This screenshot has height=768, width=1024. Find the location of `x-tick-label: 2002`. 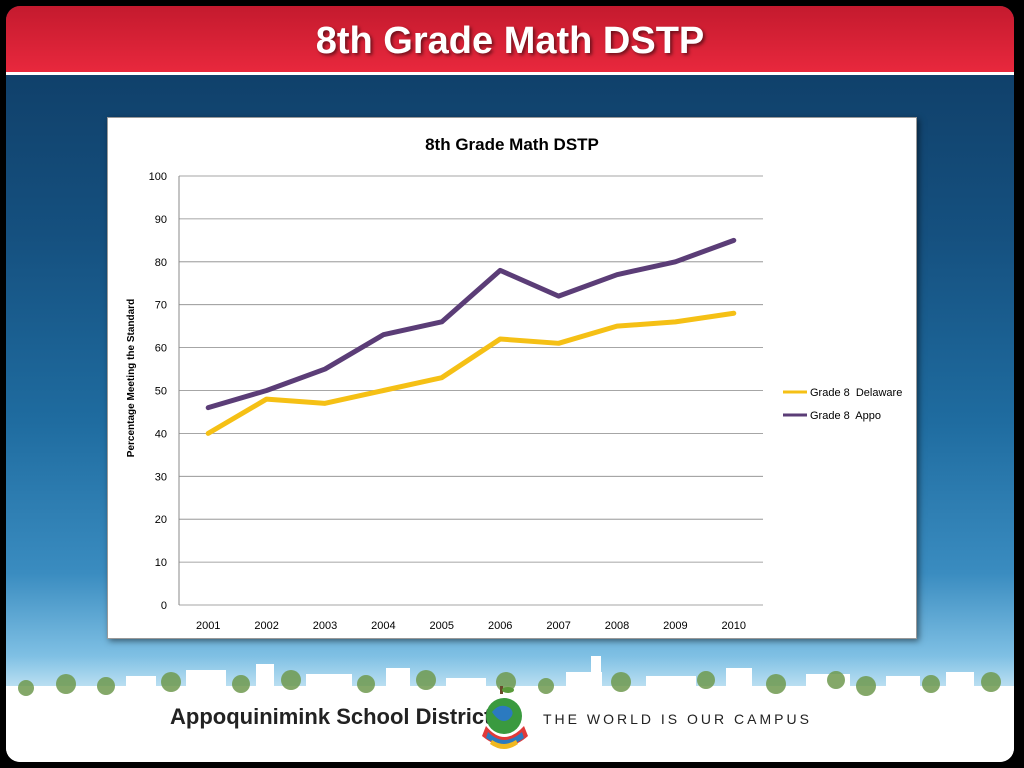

x-tick-label: 2002 is located at coordinates (266, 626).